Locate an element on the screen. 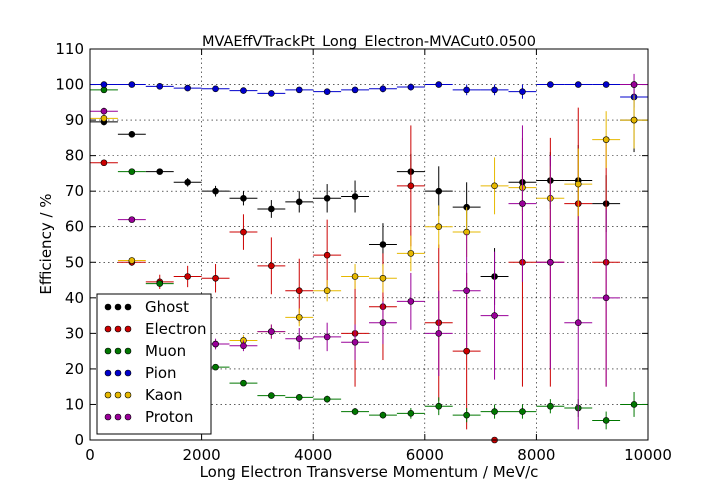  legend: Ghost Electron Muon Pion Kaon Proton is located at coordinates (154, 364).